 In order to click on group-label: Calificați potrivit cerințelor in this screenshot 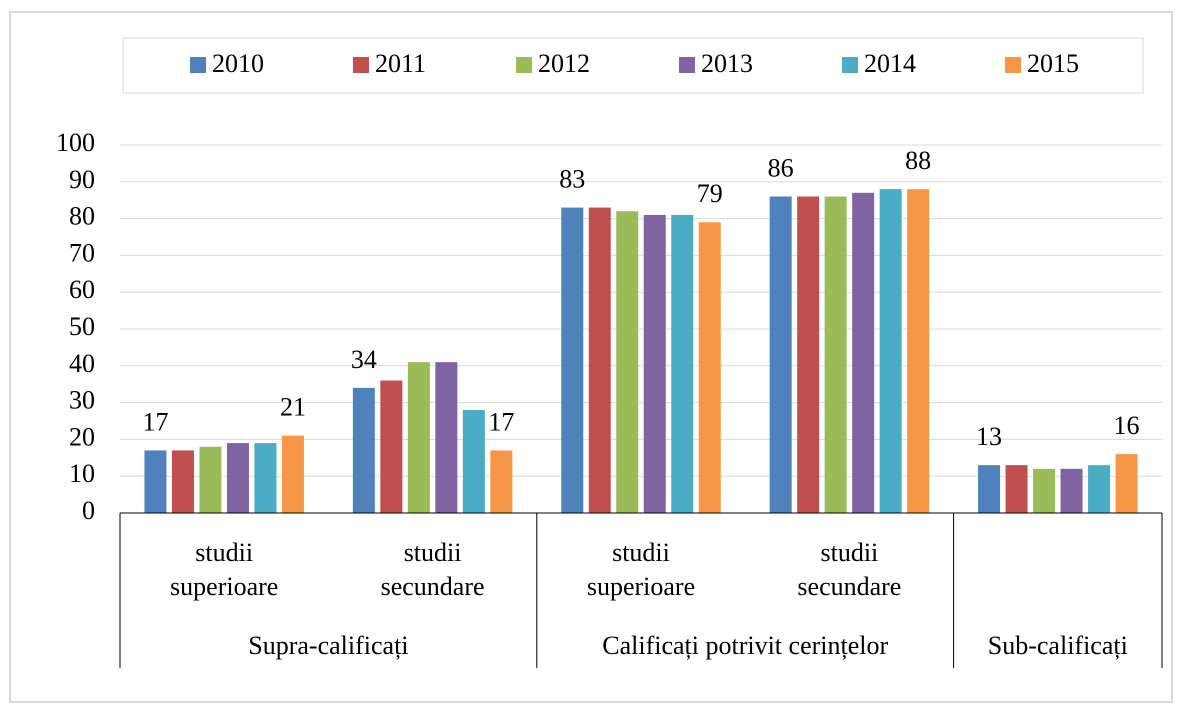, I will do `click(745, 645)`.